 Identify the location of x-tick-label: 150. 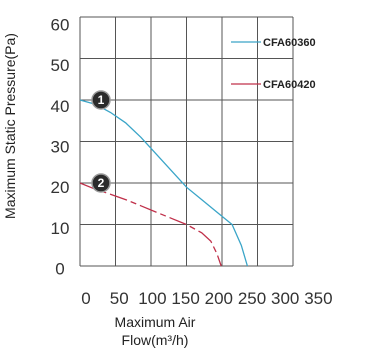
(185, 298).